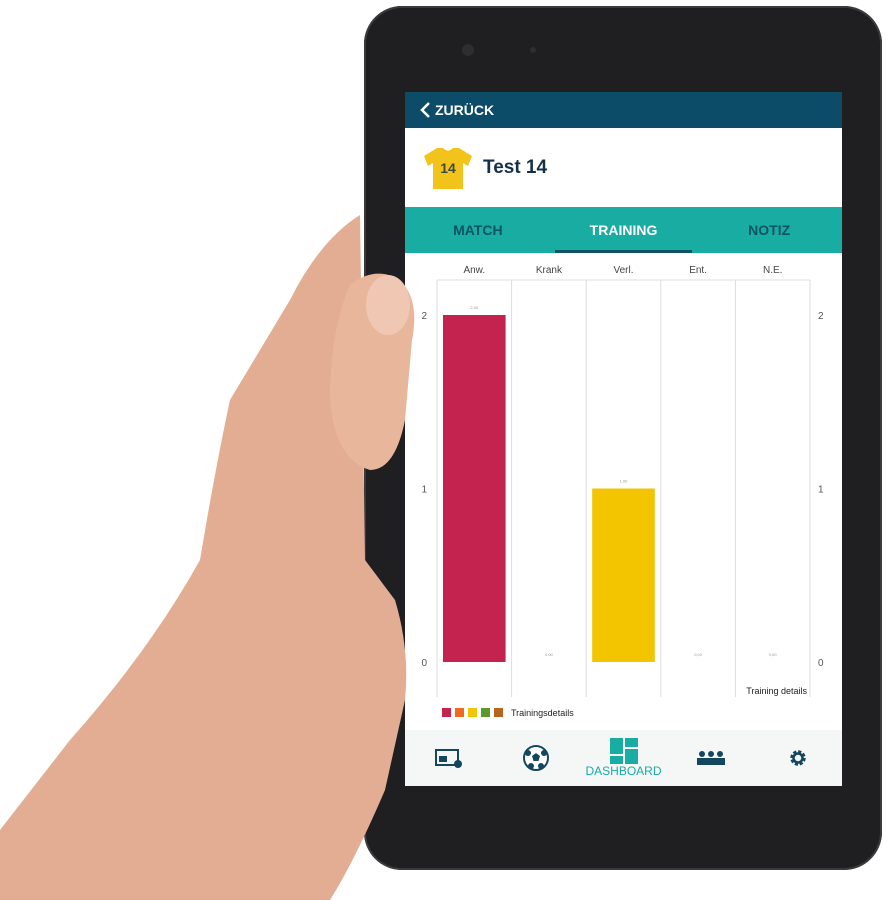 The height and width of the screenshot is (900, 888). What do you see at coordinates (515, 167) in the screenshot?
I see `player-name: Test 14` at bounding box center [515, 167].